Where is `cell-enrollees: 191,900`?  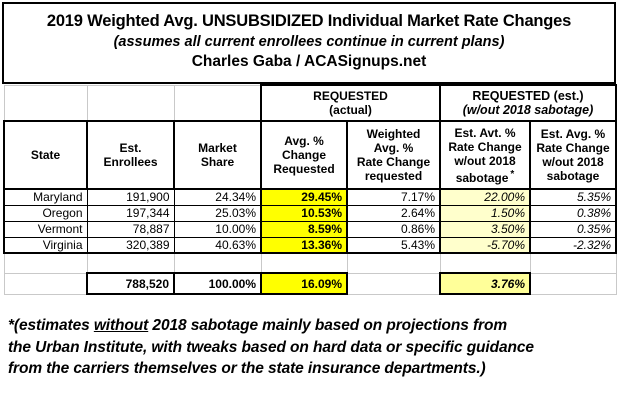 cell-enrollees: 191,900 is located at coordinates (130, 197).